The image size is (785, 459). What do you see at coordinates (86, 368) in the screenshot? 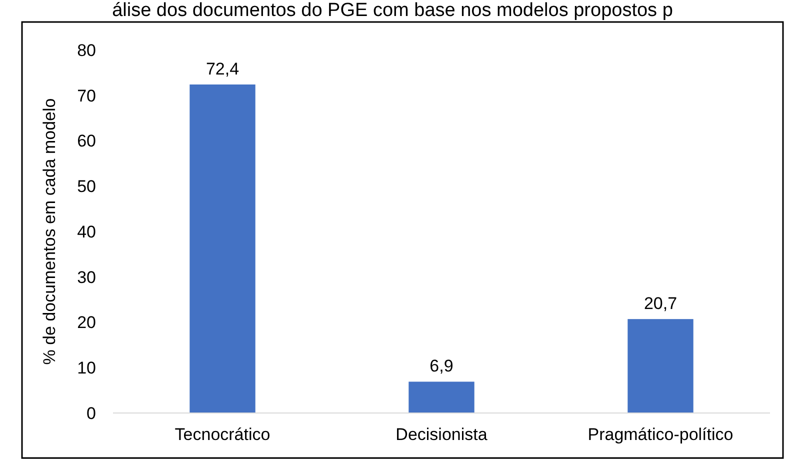
I see `y-tick-label: 10` at bounding box center [86, 368].